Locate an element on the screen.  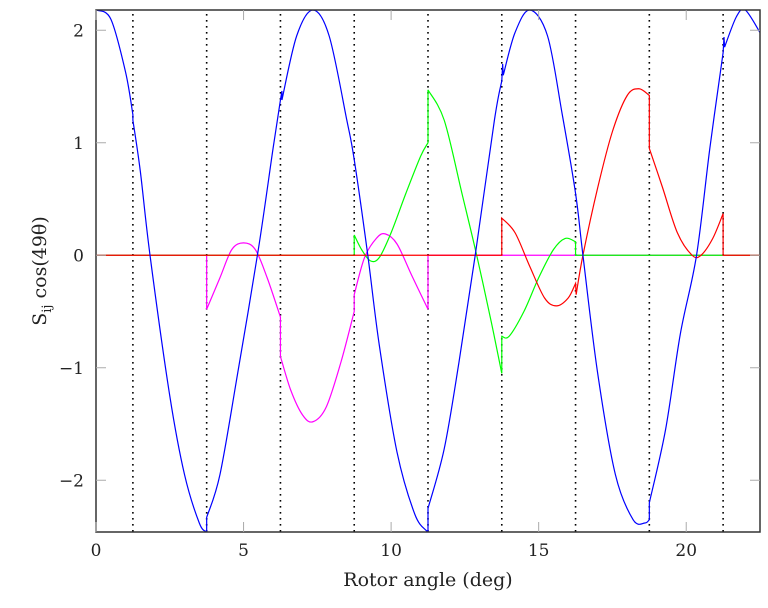
y-axis-label: Sij cos(49θ) is located at coordinates (42, 271).